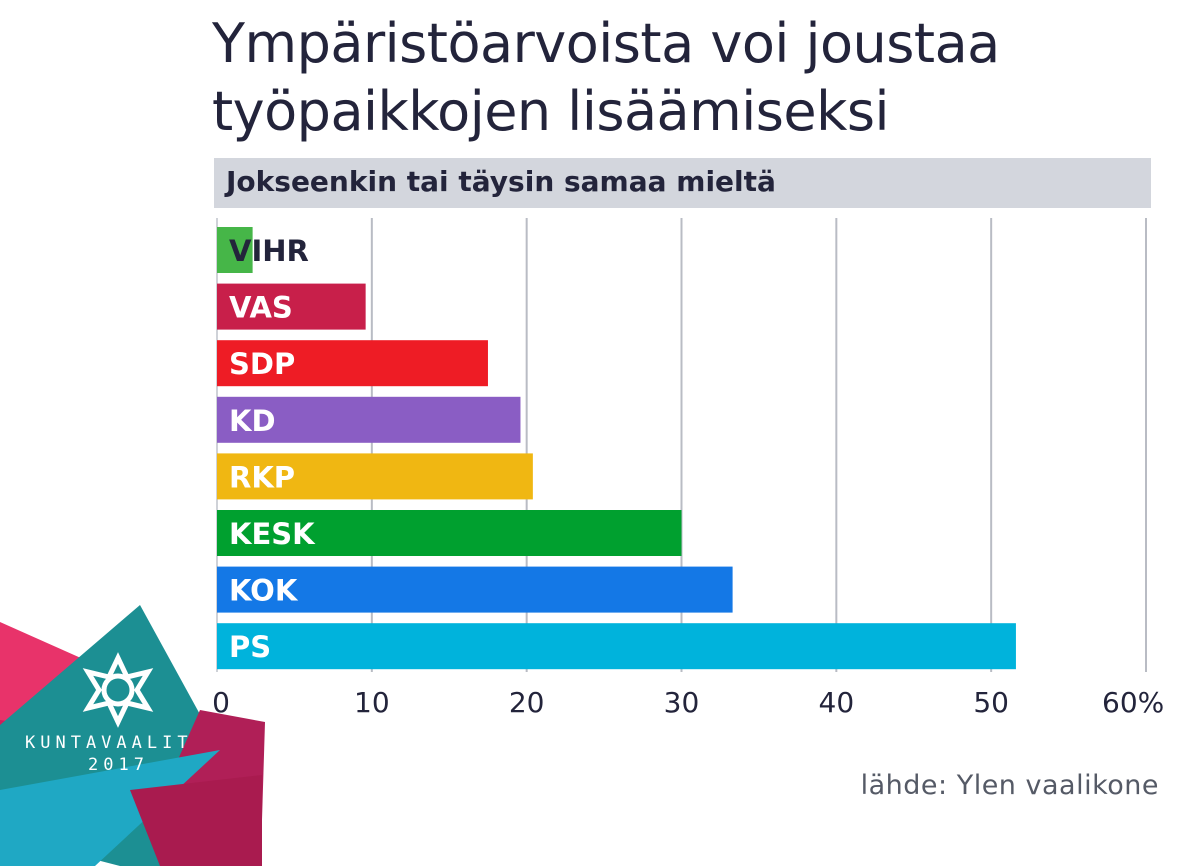 Image resolution: width=1199 pixels, height=866 pixels. I want to click on bar-label-ps: PS, so click(250, 647).